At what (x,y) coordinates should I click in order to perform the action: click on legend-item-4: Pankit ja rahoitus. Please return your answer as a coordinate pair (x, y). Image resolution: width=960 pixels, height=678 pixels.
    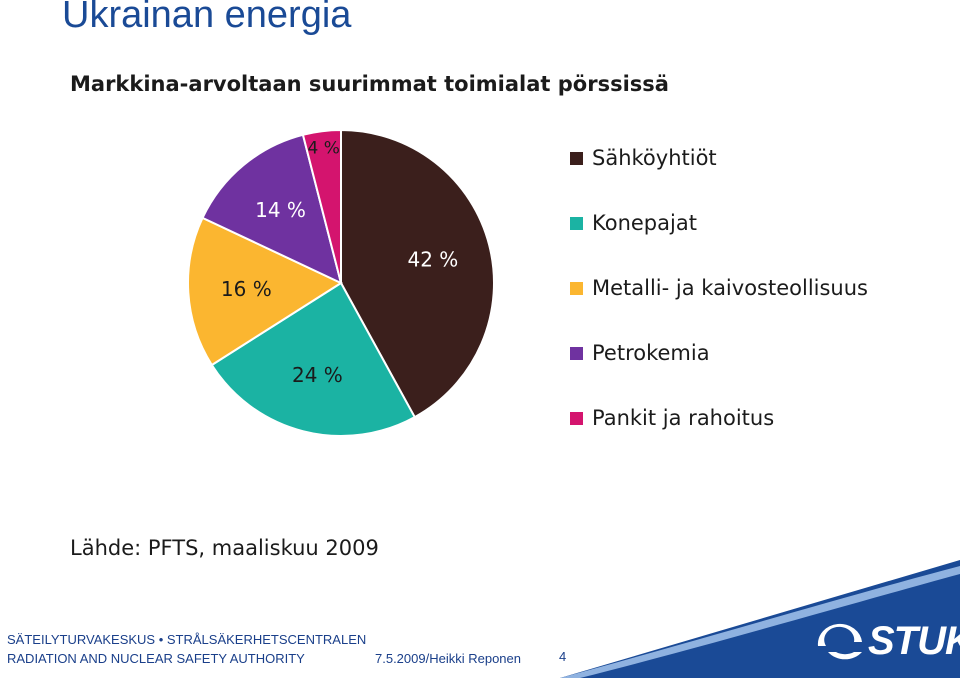
    Looking at the image, I should click on (672, 418).